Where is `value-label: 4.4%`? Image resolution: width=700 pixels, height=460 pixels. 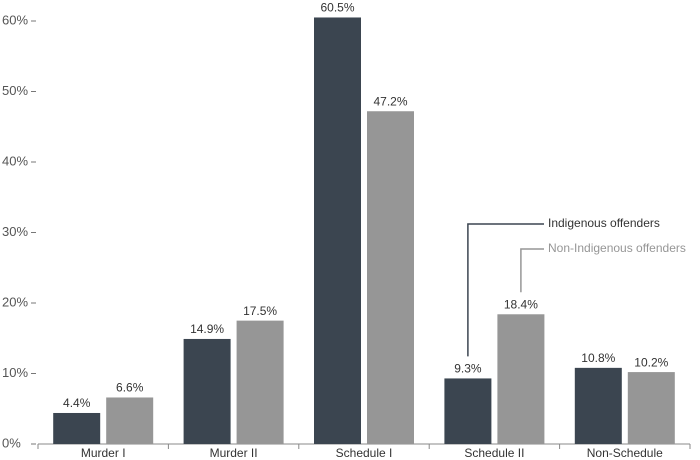 value-label: 4.4% is located at coordinates (77, 403).